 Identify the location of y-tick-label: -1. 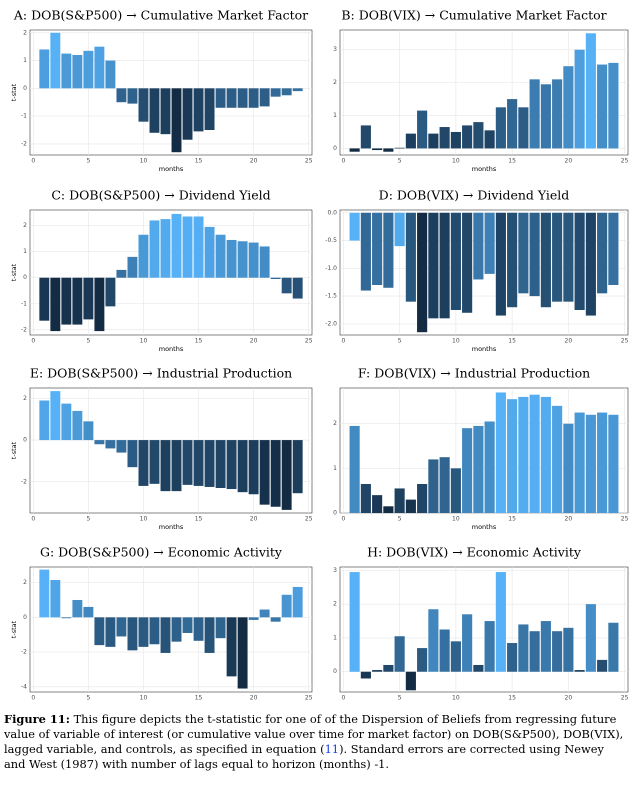
(24, 116).